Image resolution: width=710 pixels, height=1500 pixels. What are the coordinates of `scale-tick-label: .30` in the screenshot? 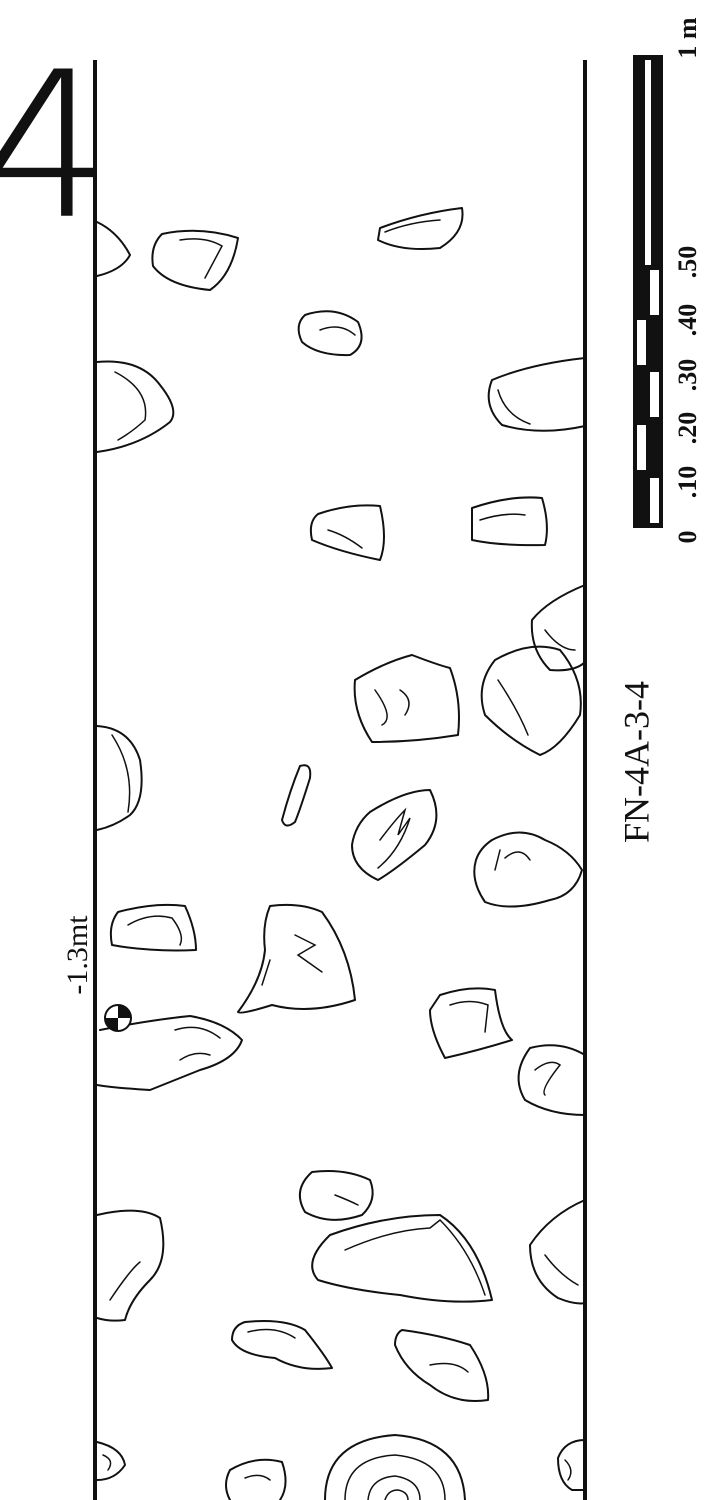 It's located at (687, 375).